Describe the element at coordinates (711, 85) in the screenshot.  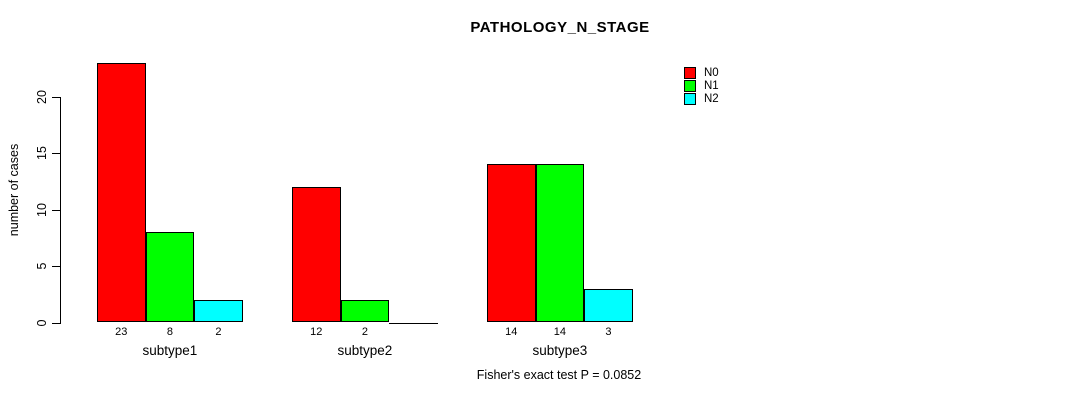
I see `legend-label: N1` at that location.